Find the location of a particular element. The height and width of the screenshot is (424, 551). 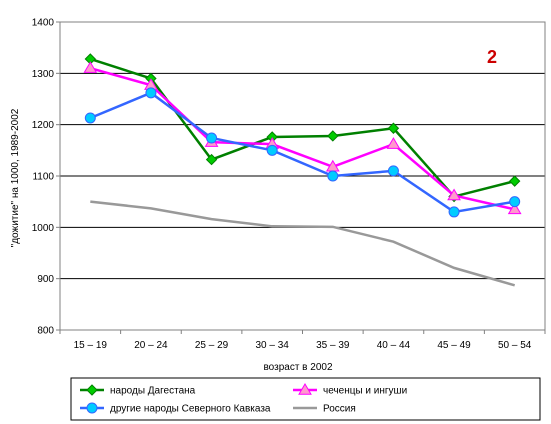

x-tick-label: 15 – 19 is located at coordinates (91, 345).